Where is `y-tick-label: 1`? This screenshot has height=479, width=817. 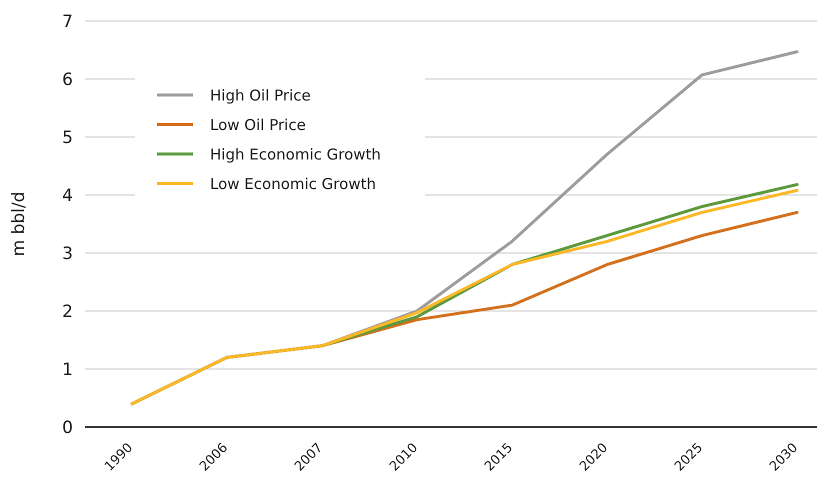 y-tick-label: 1 is located at coordinates (67, 370).